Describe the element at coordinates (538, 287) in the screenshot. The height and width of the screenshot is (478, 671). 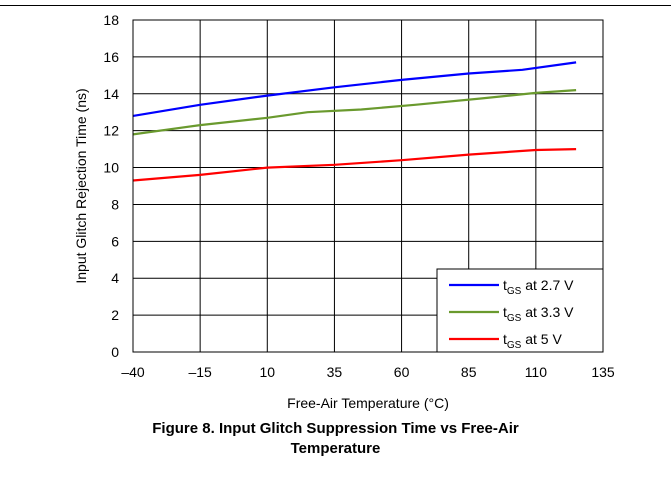
I see `legend-label-1: tGS at 2.7 V` at that location.